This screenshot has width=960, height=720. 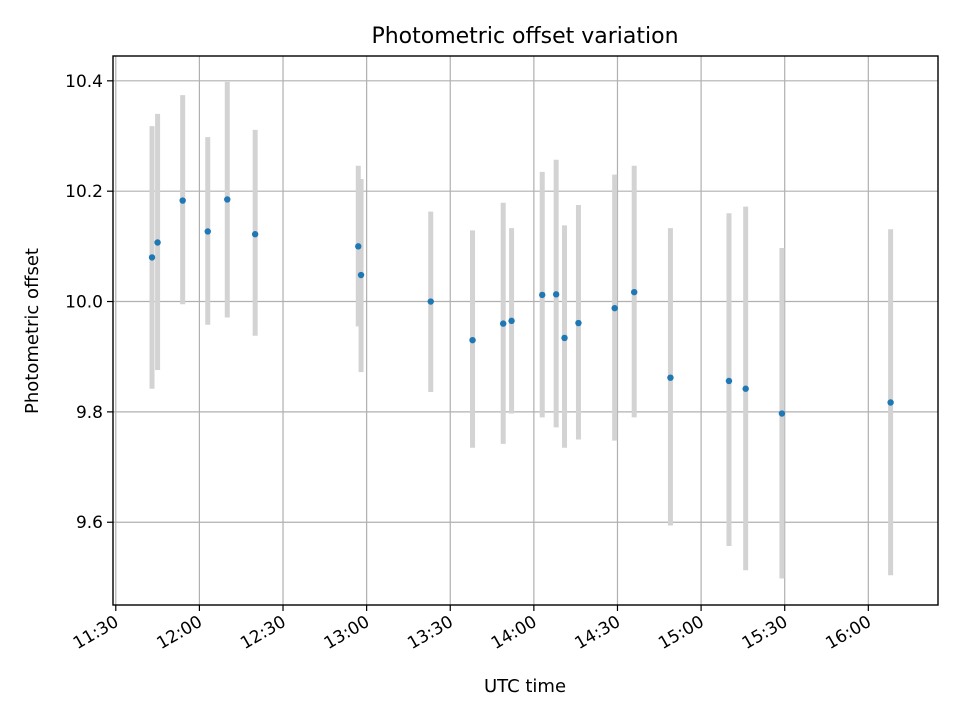 What do you see at coordinates (84, 82) in the screenshot?
I see `y-tick-label-4: 10.4` at bounding box center [84, 82].